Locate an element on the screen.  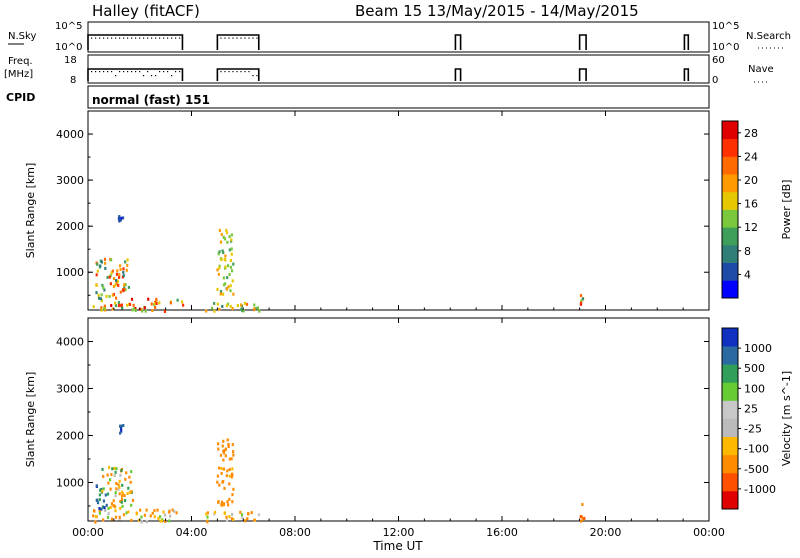
colorbar-segment is located at coordinates (730, 409).